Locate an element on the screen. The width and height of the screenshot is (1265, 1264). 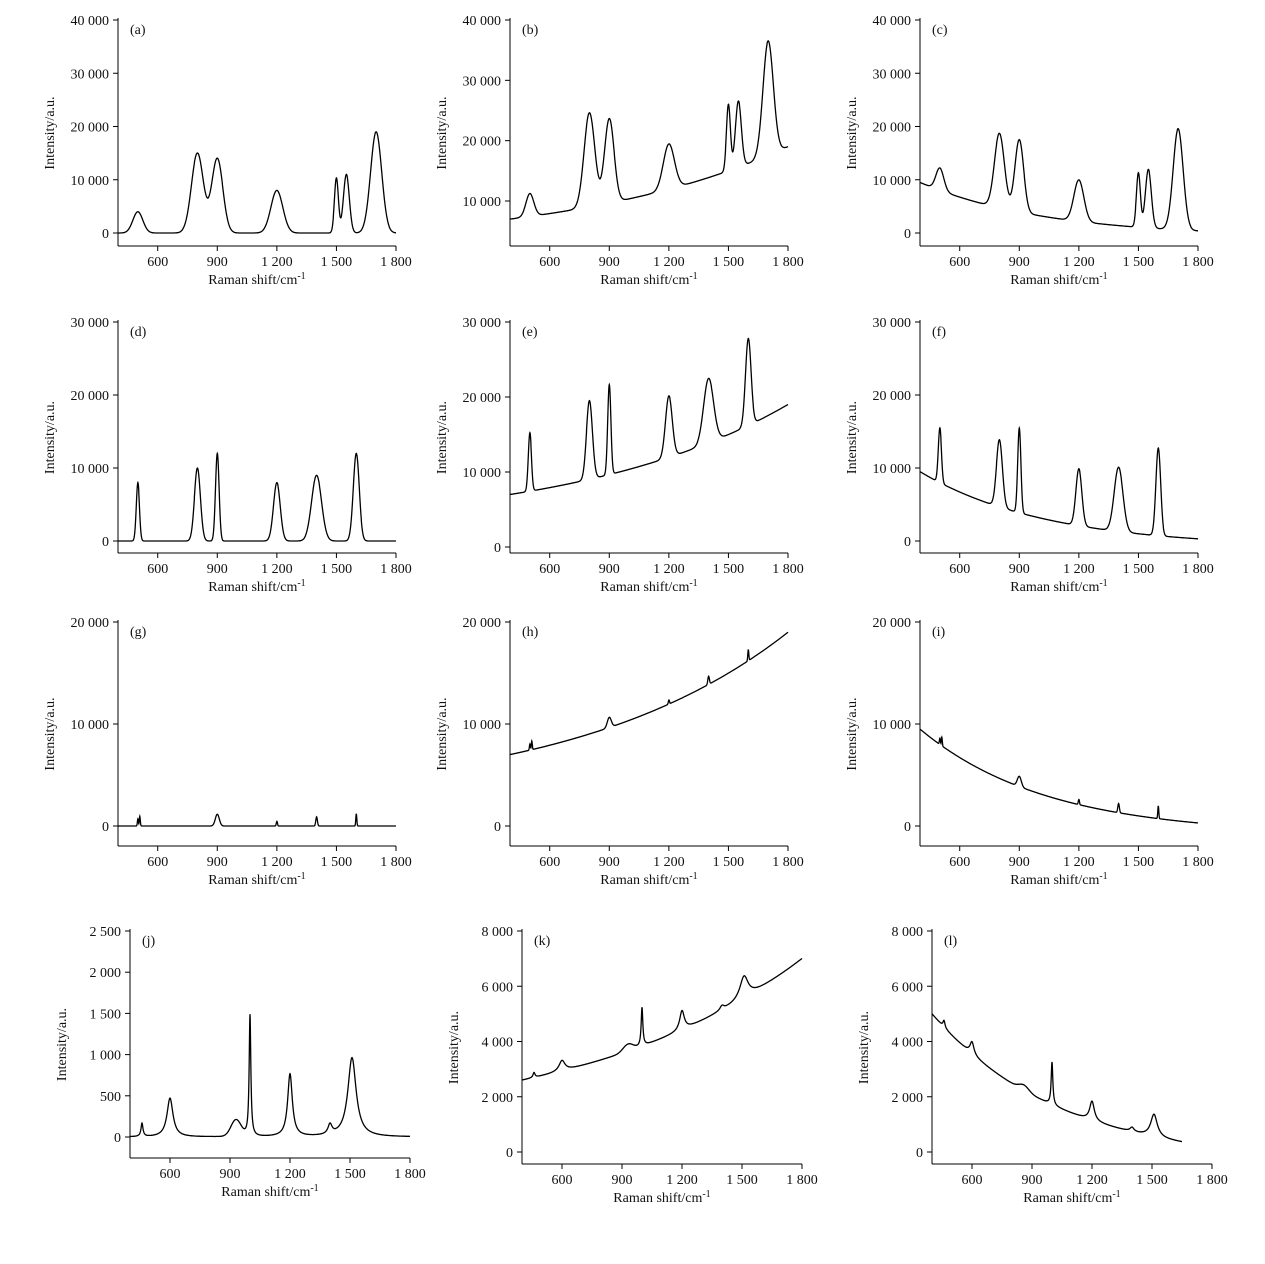
panel-label: (f) is located at coordinates (939, 332).